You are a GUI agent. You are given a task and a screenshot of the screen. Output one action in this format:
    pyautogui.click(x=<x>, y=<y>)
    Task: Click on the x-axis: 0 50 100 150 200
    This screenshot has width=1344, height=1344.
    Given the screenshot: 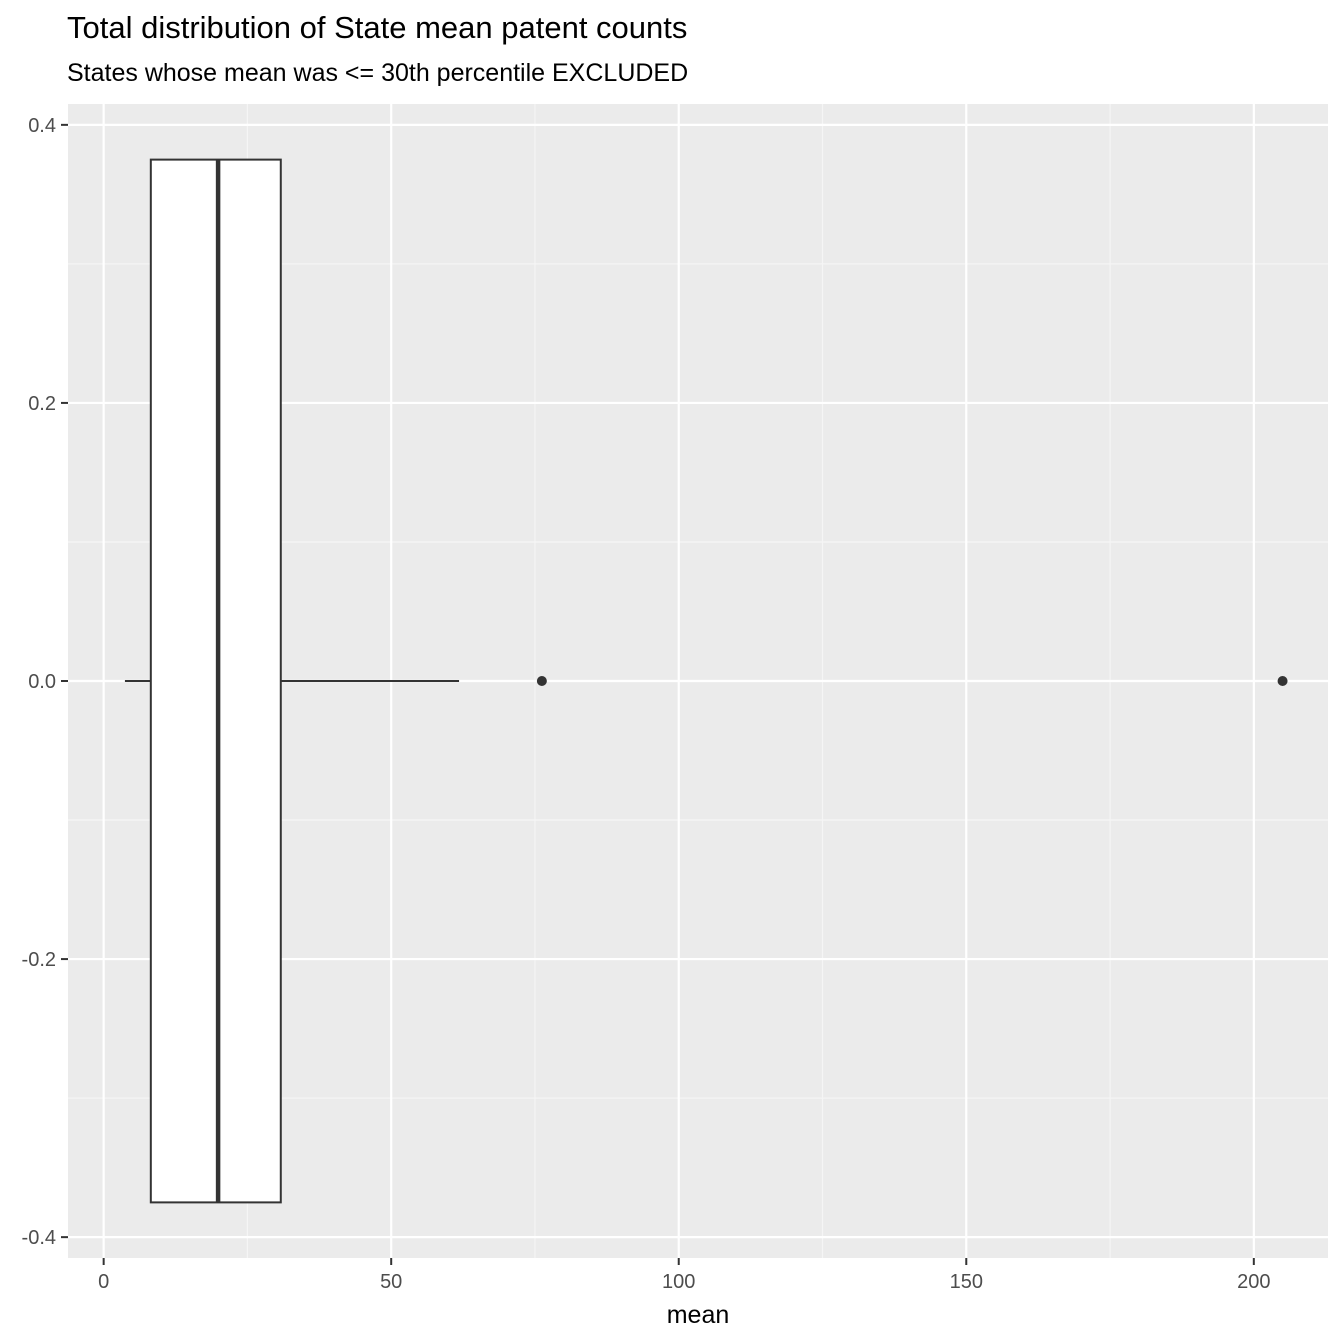 What is the action you would take?
    pyautogui.click(x=684, y=1275)
    